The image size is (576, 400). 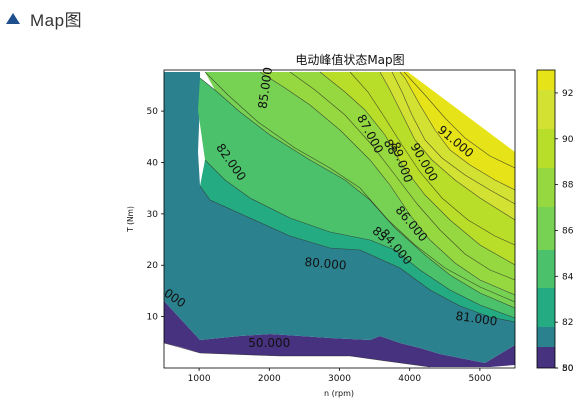 I want to click on contour-label: 81.000, so click(x=477, y=319).